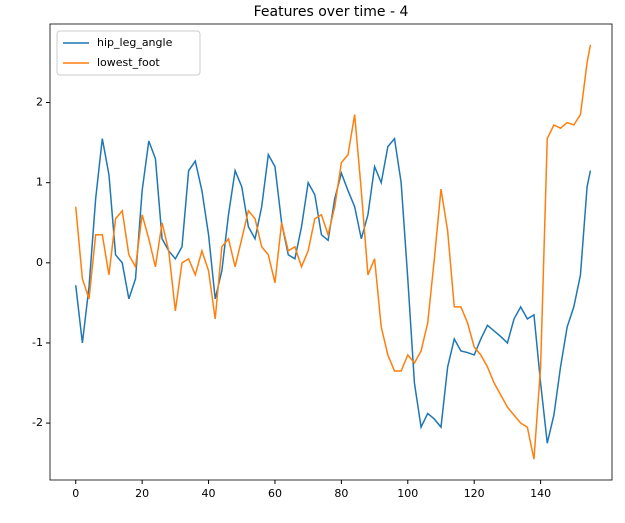  I want to click on x-tick-label: 80, so click(341, 493).